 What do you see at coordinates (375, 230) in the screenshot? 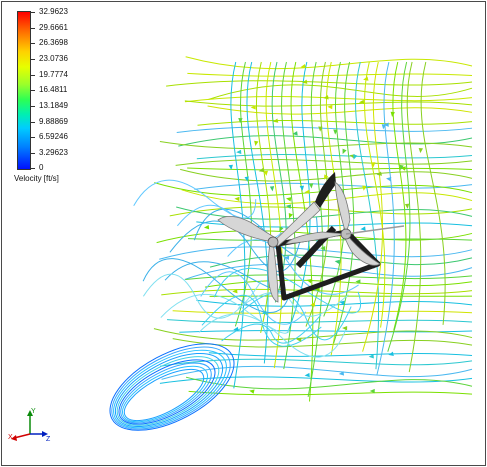
I see `turbine-shaft` at bounding box center [375, 230].